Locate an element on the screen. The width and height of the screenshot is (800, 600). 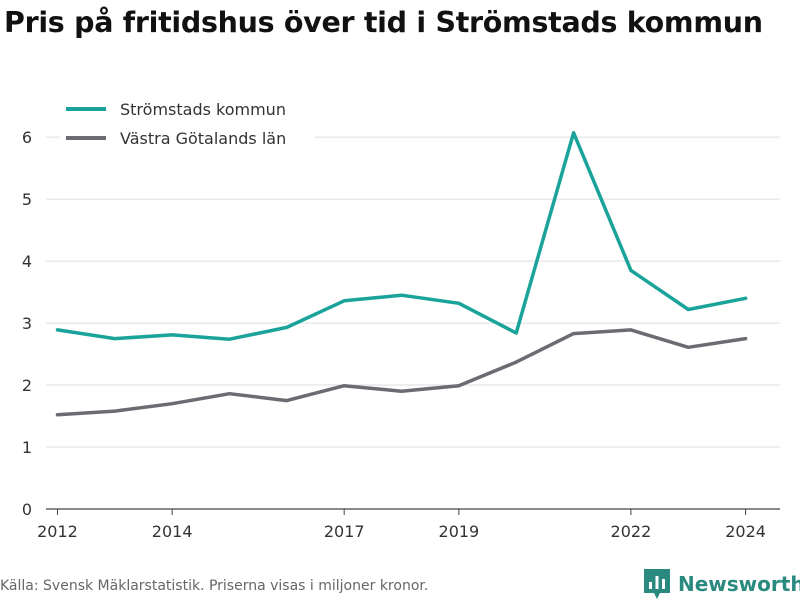
legend-label: Strömstads kommun is located at coordinates (203, 109).